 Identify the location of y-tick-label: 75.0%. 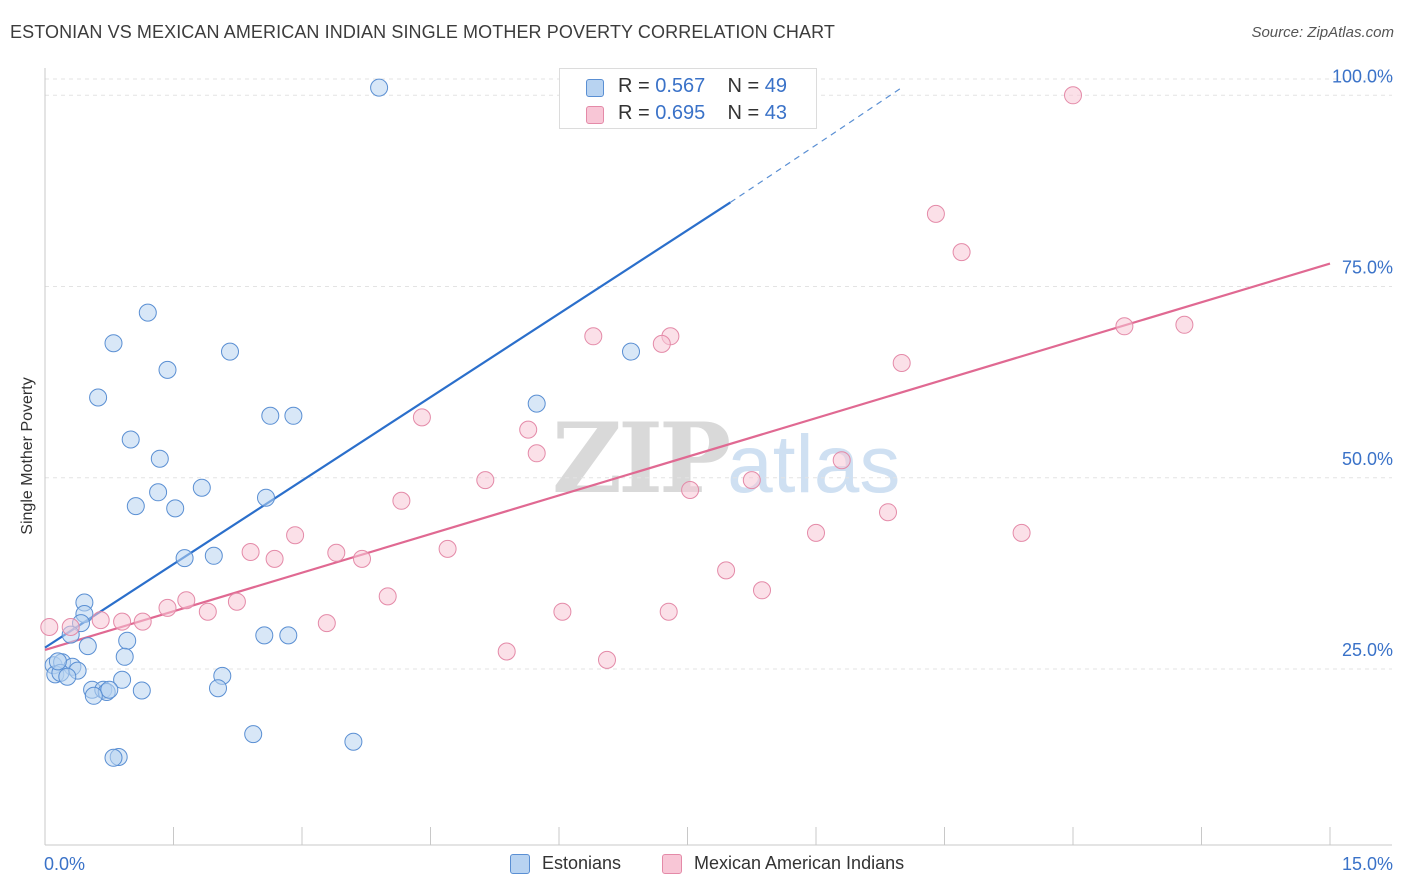
(1367, 268).